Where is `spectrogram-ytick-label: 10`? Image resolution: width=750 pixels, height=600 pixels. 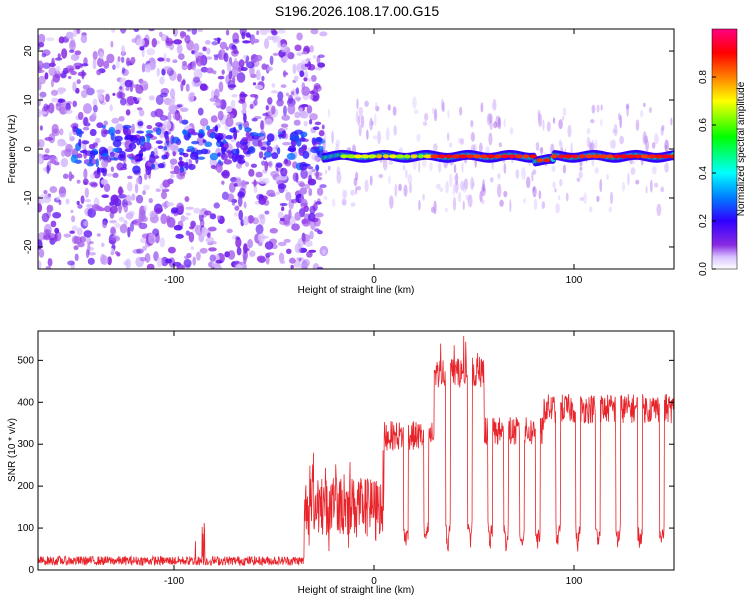 spectrogram-ytick-label: 10 is located at coordinates (28, 100).